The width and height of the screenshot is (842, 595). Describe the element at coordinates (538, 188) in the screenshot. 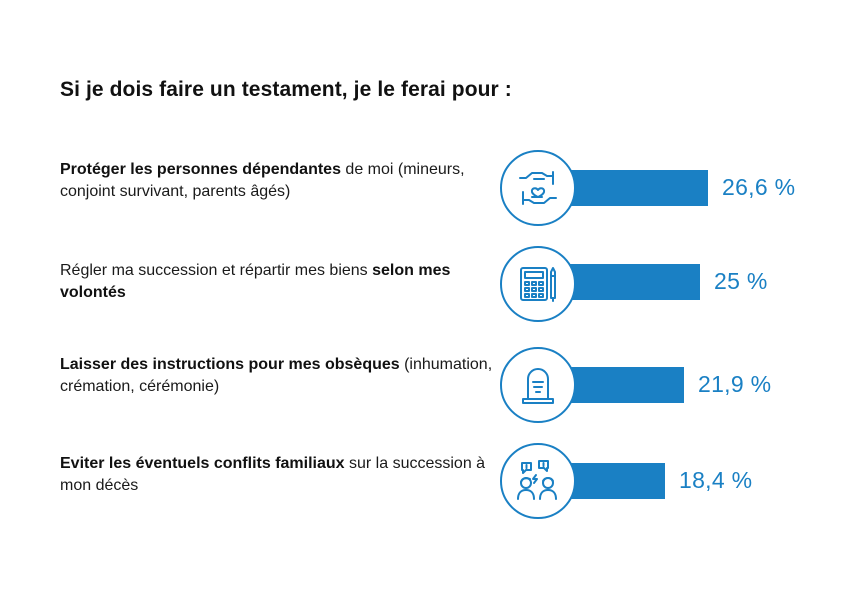

I see `hands-heart-icon` at that location.